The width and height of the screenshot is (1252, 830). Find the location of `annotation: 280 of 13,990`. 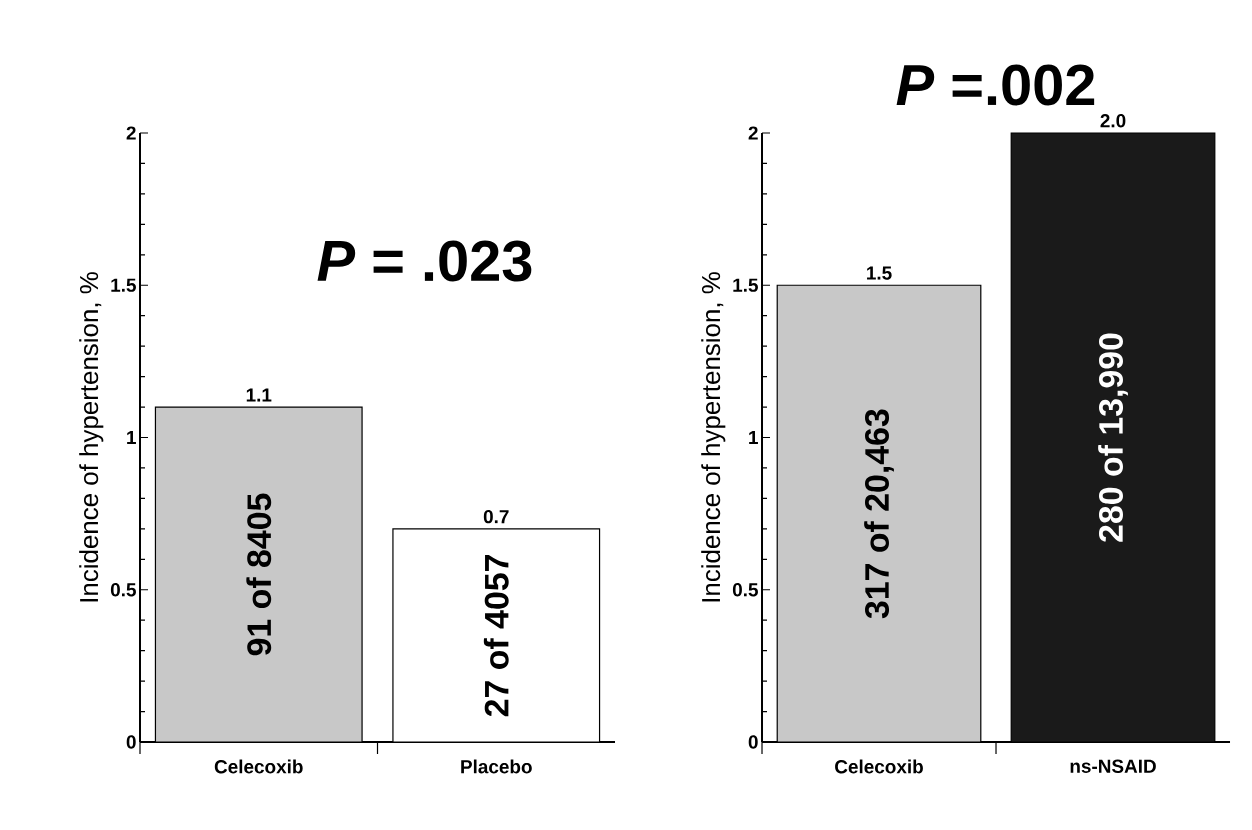

annotation: 280 of 13,990 is located at coordinates (1113, 437).